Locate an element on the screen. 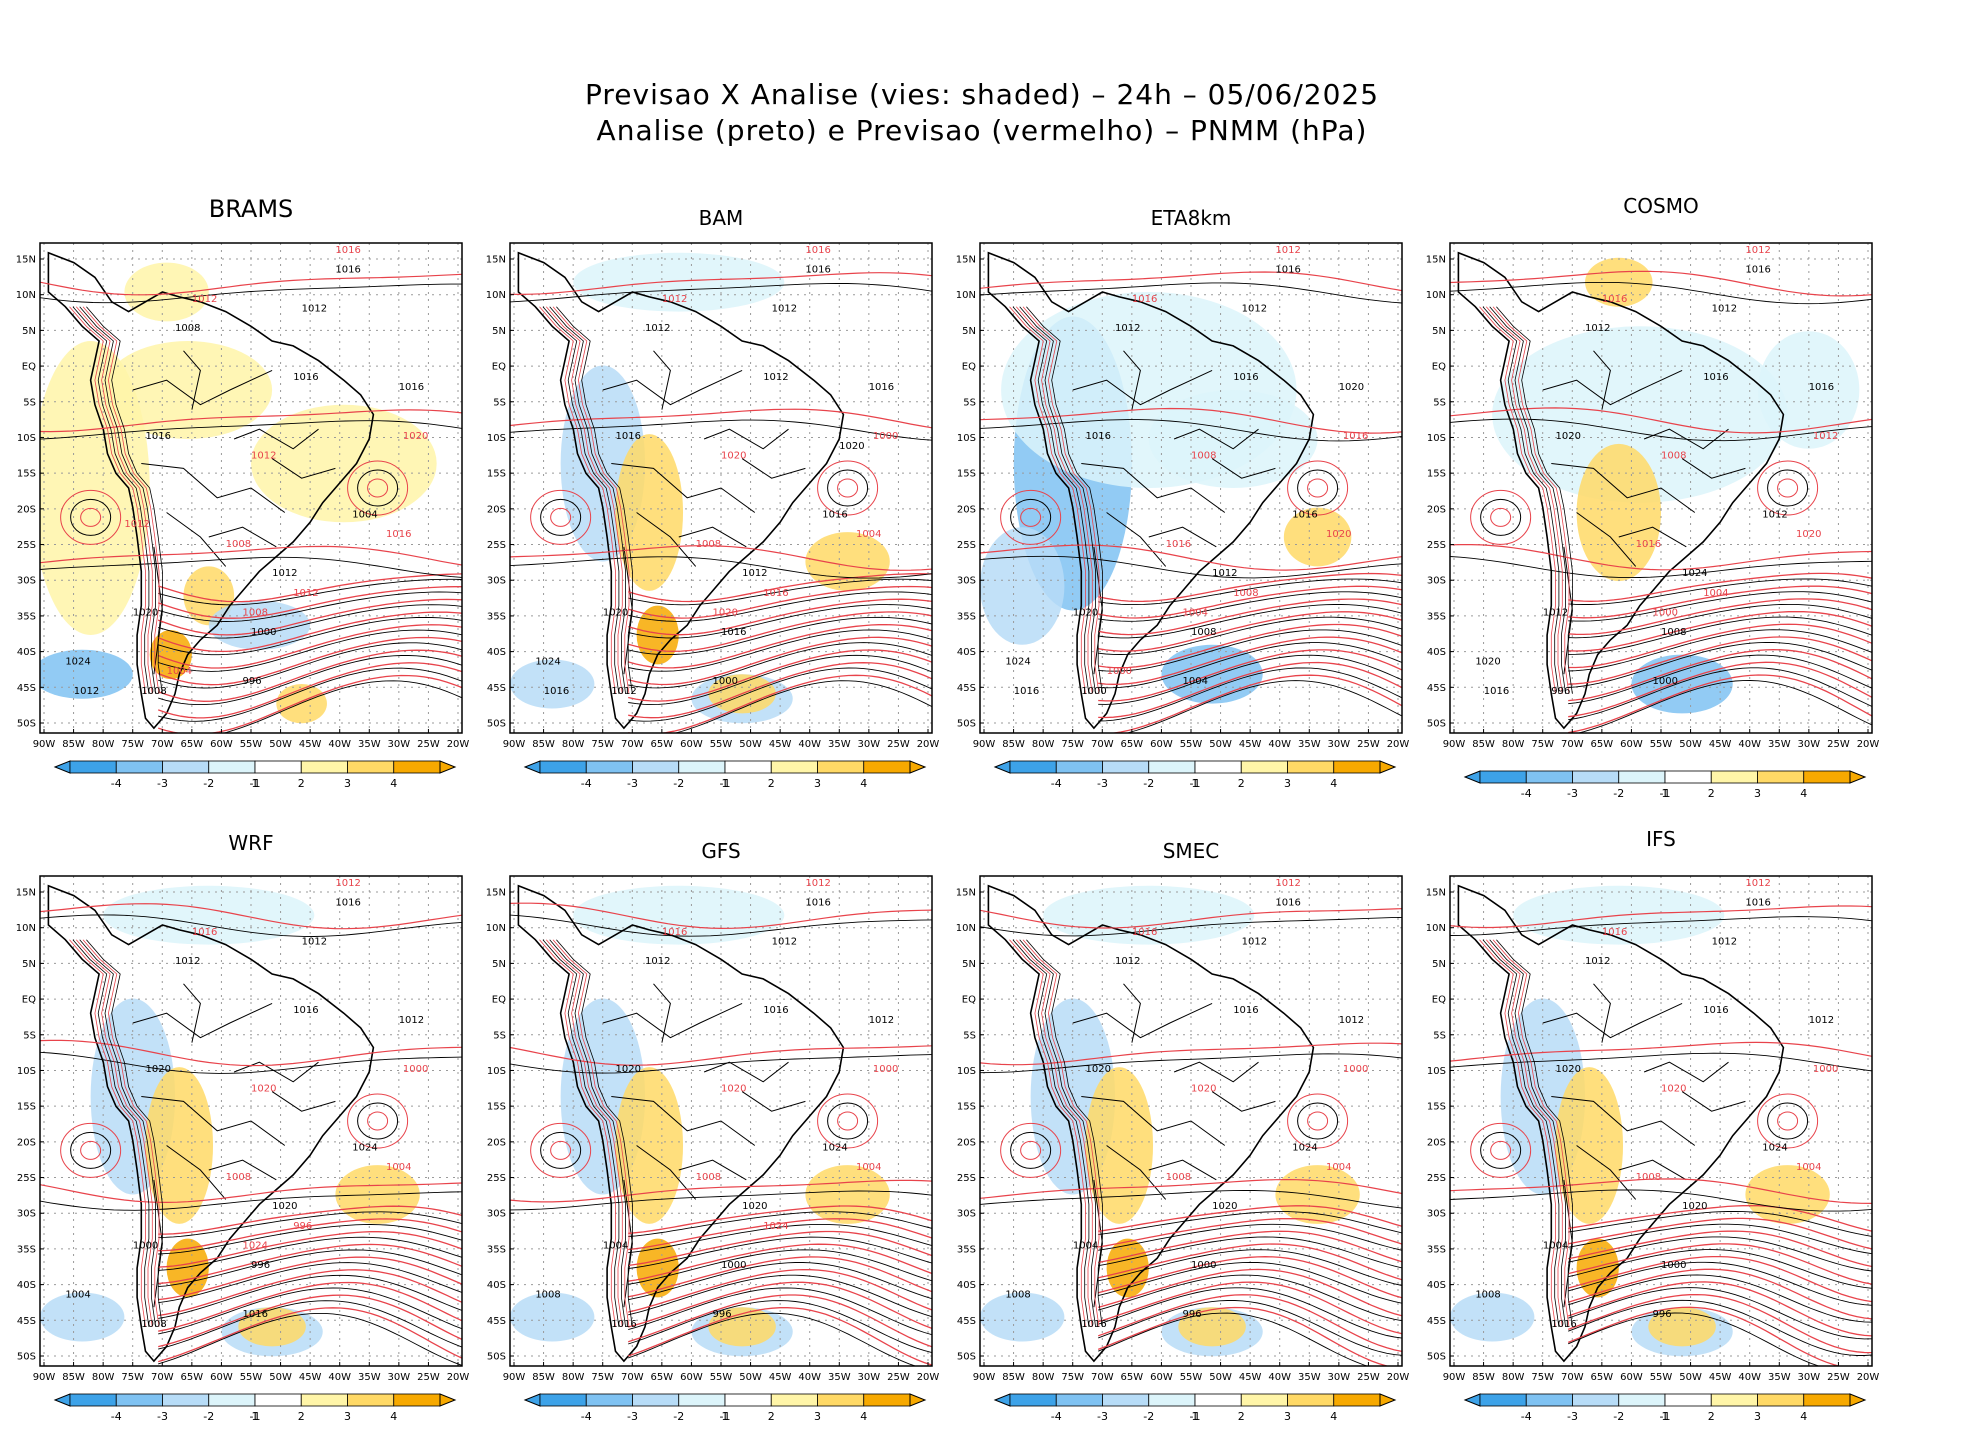 This screenshot has width=1964, height=1436. analysis-contour-label: 1004 is located at coordinates (1555, 1245).